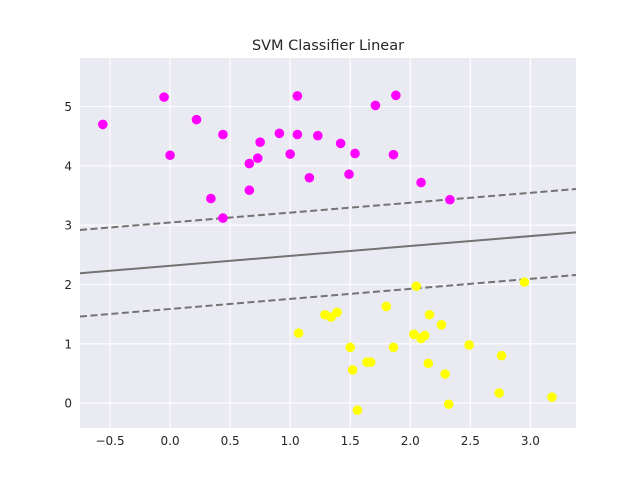 The height and width of the screenshot is (480, 640). I want to click on y-tick-label: 3, so click(68, 226).